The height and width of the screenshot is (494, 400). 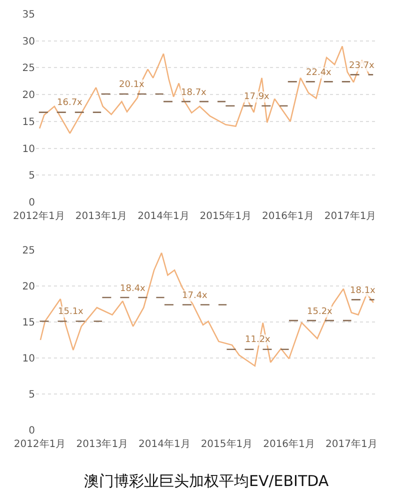 I want to click on annotation: 23.7x, so click(x=362, y=66).